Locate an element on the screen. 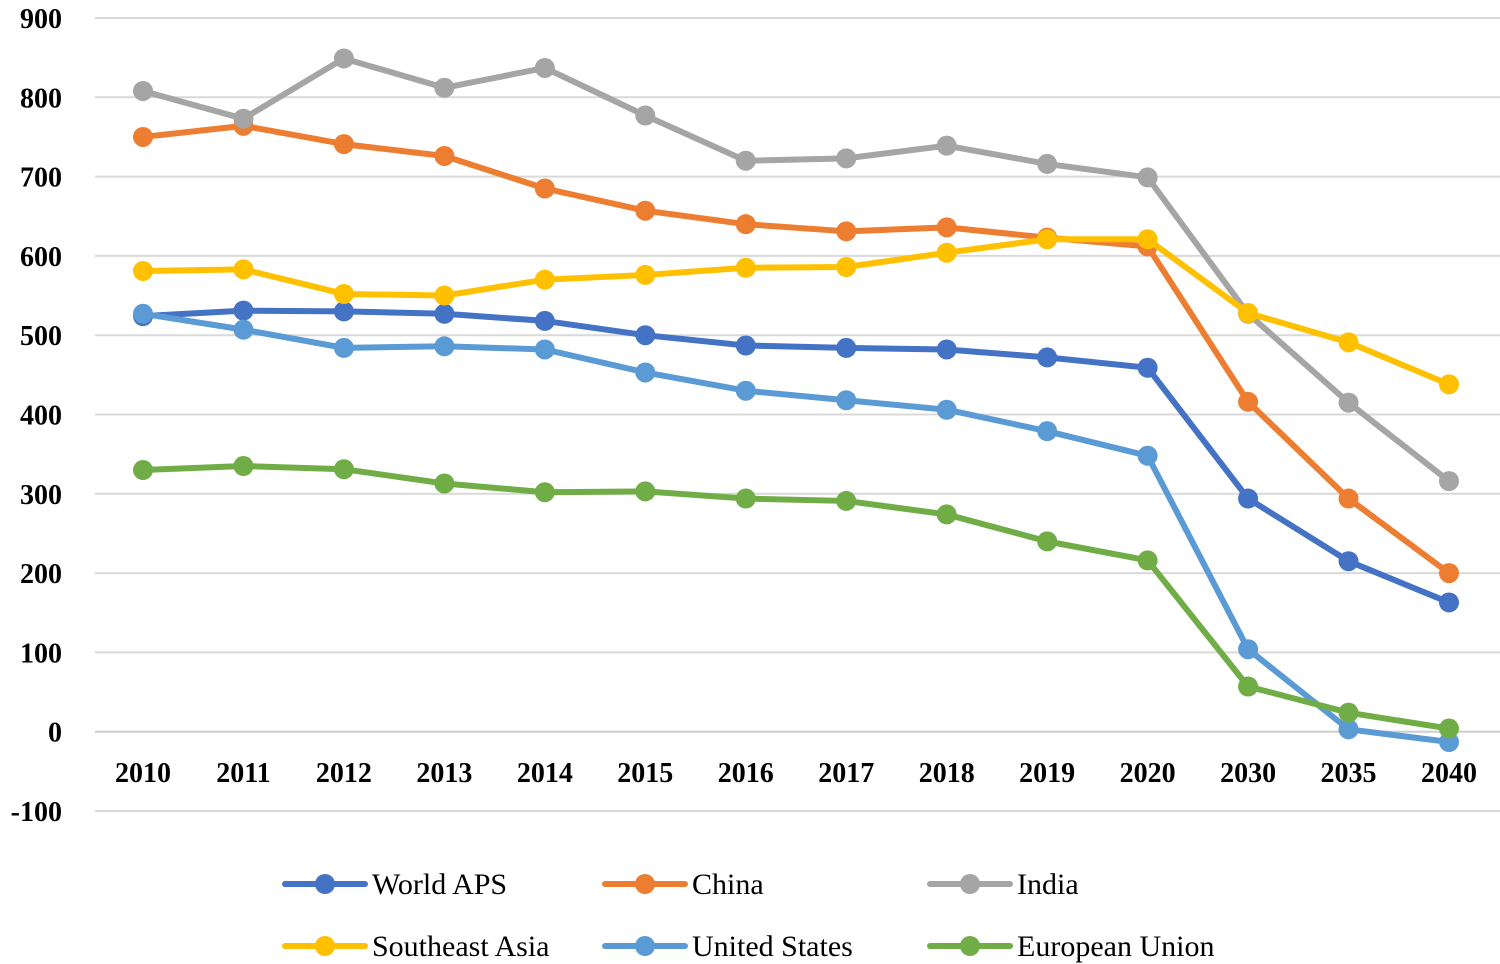  x-tick-label: 2016 is located at coordinates (746, 773).